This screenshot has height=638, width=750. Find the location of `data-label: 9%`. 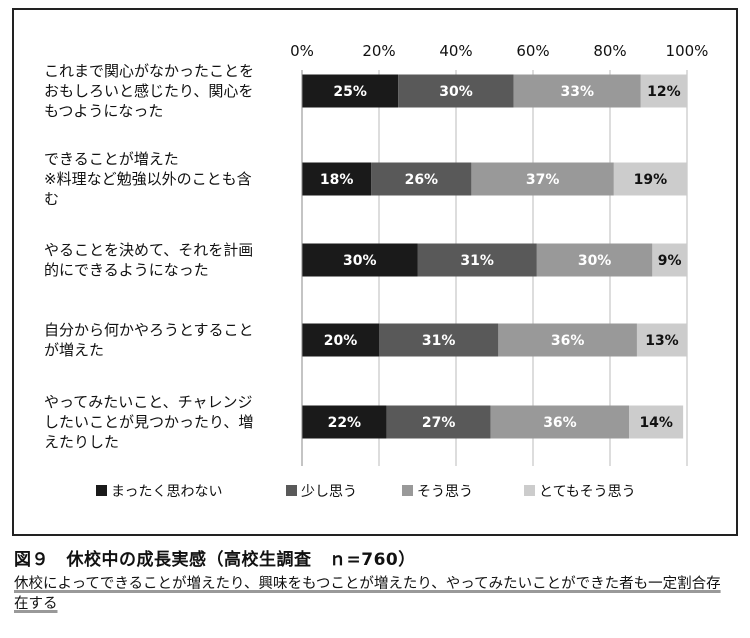

data-label: 9% is located at coordinates (670, 261).